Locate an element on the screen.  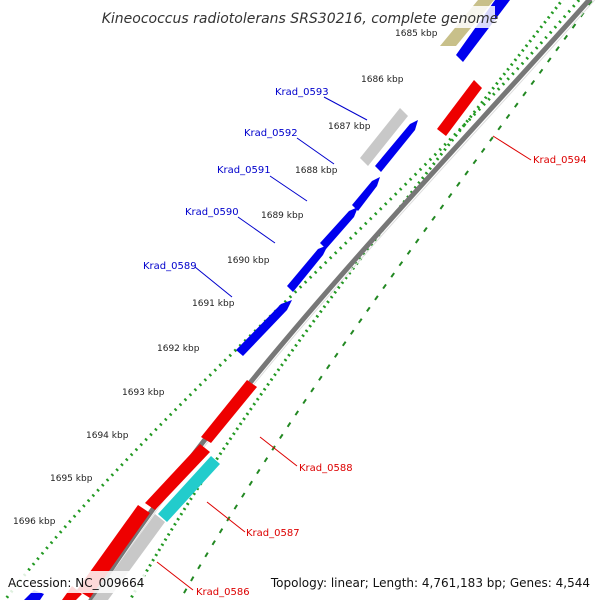
tick-label: 1687 kbp is located at coordinates (349, 127).